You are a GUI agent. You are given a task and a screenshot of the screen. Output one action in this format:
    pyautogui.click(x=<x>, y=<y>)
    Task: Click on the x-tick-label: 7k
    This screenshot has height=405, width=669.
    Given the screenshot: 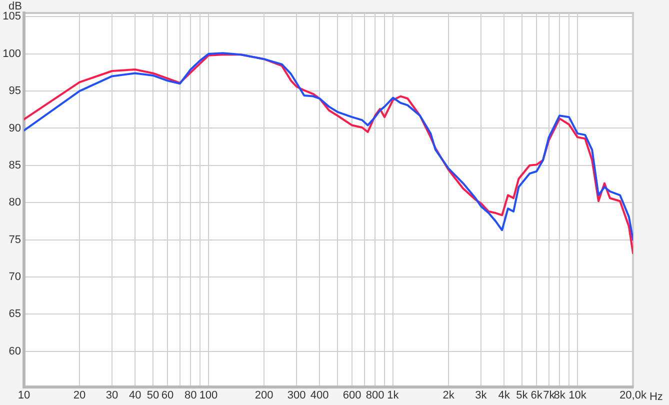 What is the action you would take?
    pyautogui.click(x=549, y=396)
    